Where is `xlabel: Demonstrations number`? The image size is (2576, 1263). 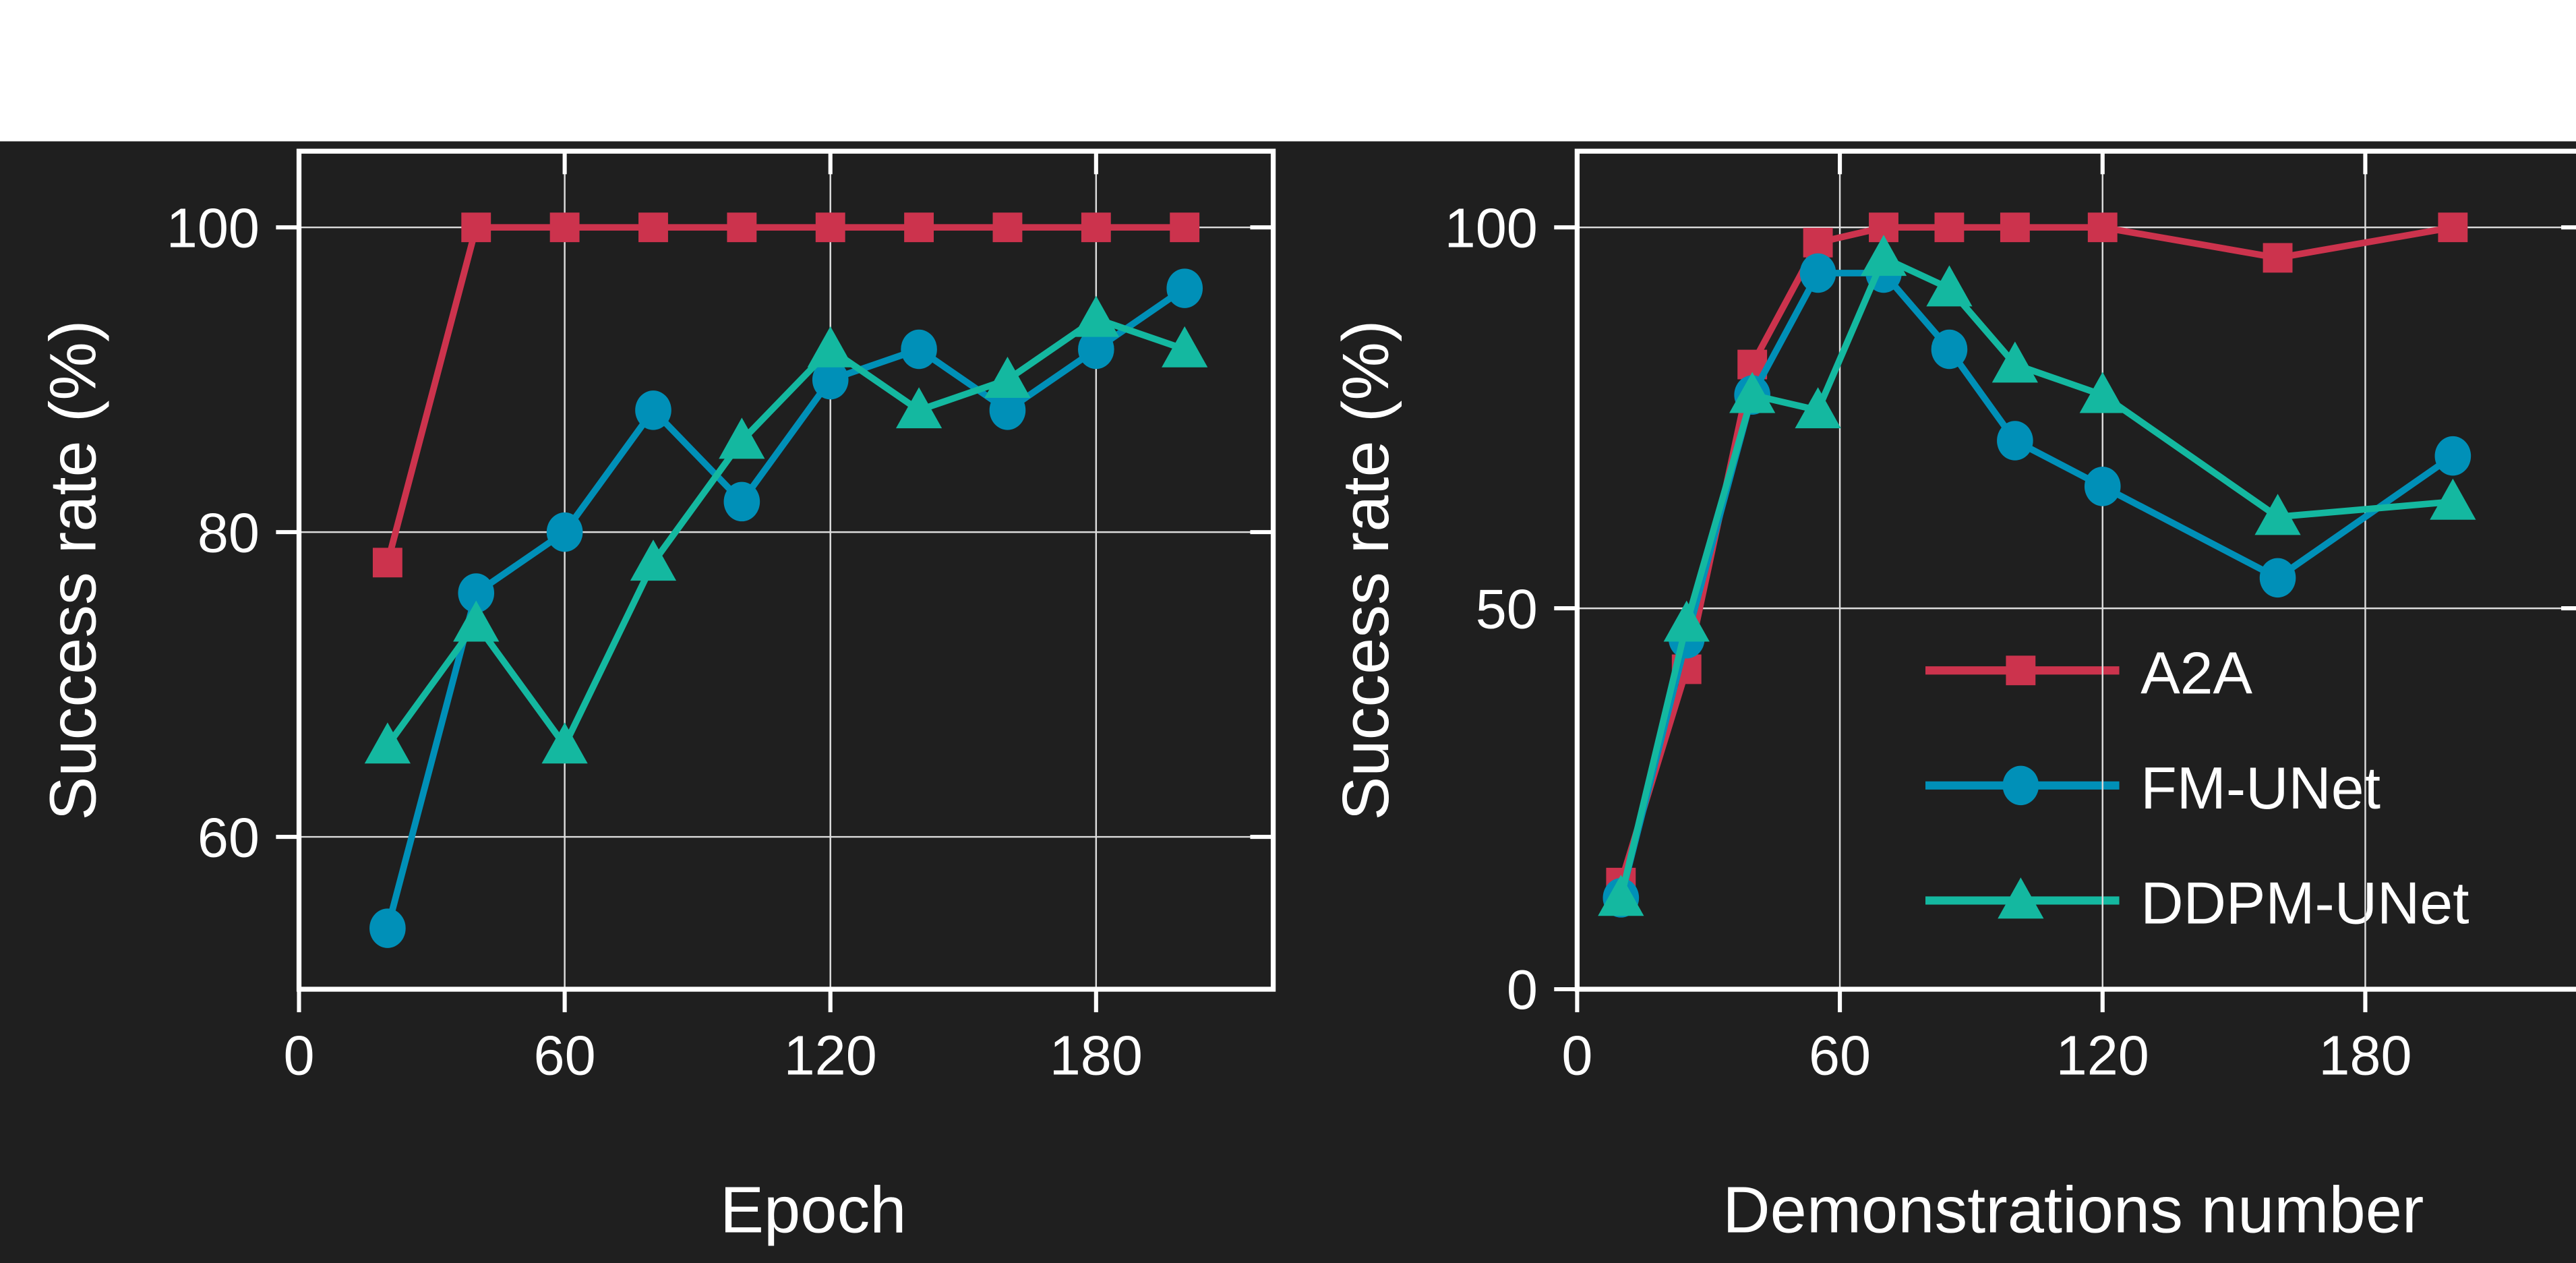
xlabel: Demonstrations number is located at coordinates (2073, 1210).